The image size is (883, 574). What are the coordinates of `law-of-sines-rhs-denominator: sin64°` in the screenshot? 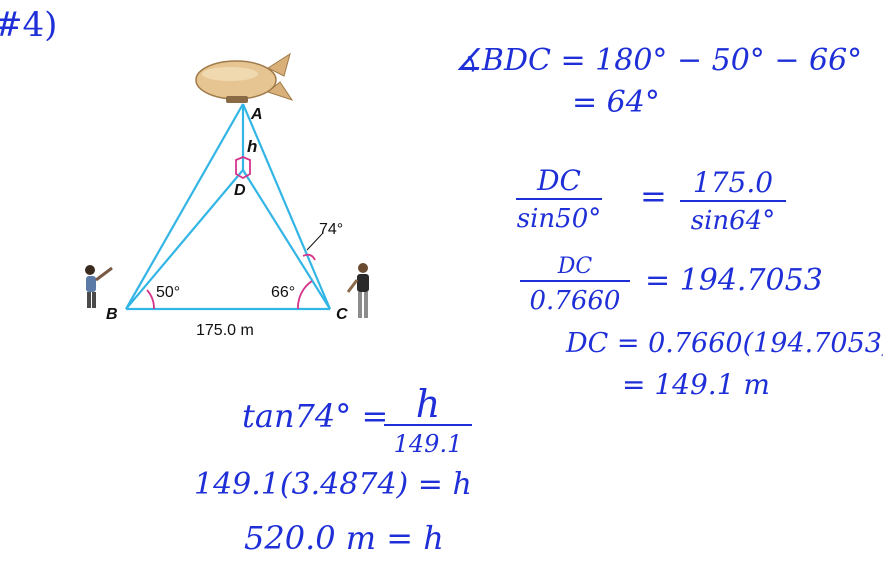 It's located at (733, 221).